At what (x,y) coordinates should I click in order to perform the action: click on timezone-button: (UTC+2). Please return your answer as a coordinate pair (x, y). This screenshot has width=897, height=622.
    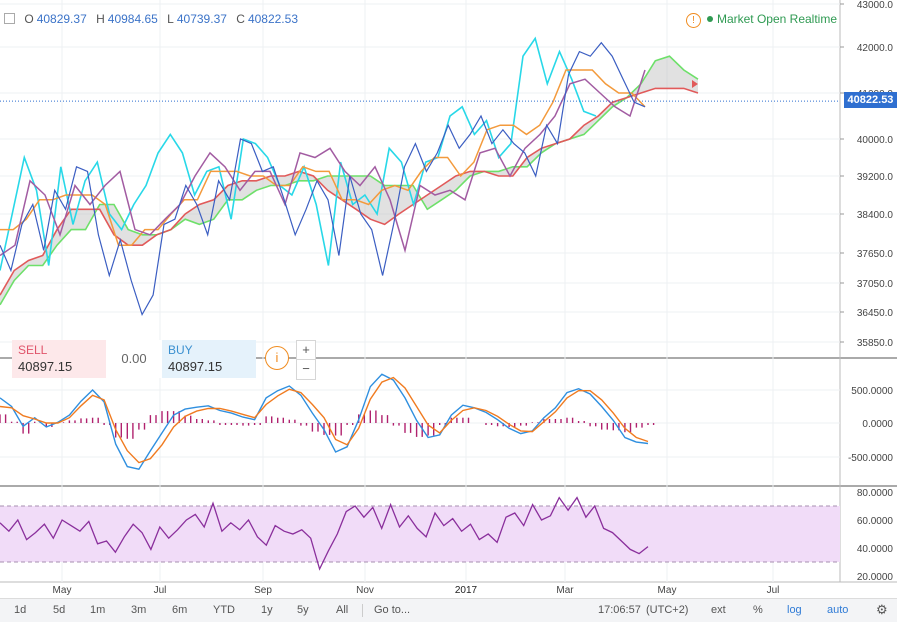
    Looking at the image, I should click on (667, 610).